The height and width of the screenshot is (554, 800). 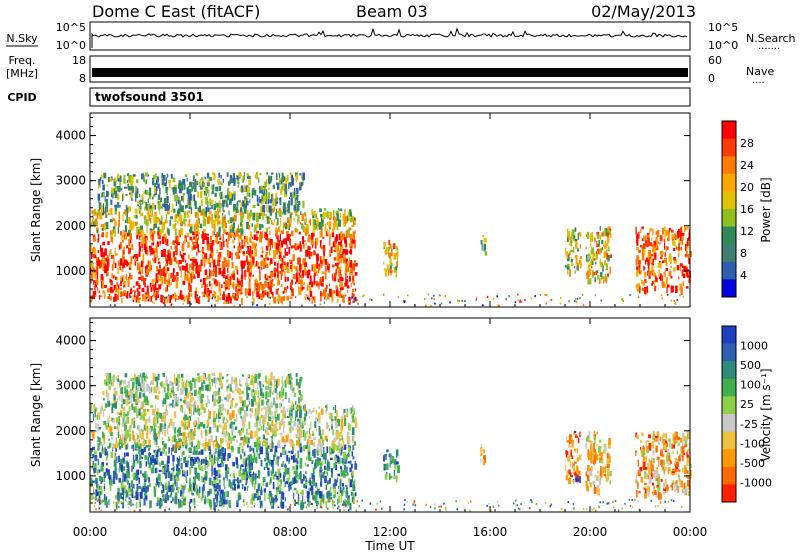 What do you see at coordinates (149, 97) in the screenshot?
I see `cpid-program: twofsound 3501` at bounding box center [149, 97].